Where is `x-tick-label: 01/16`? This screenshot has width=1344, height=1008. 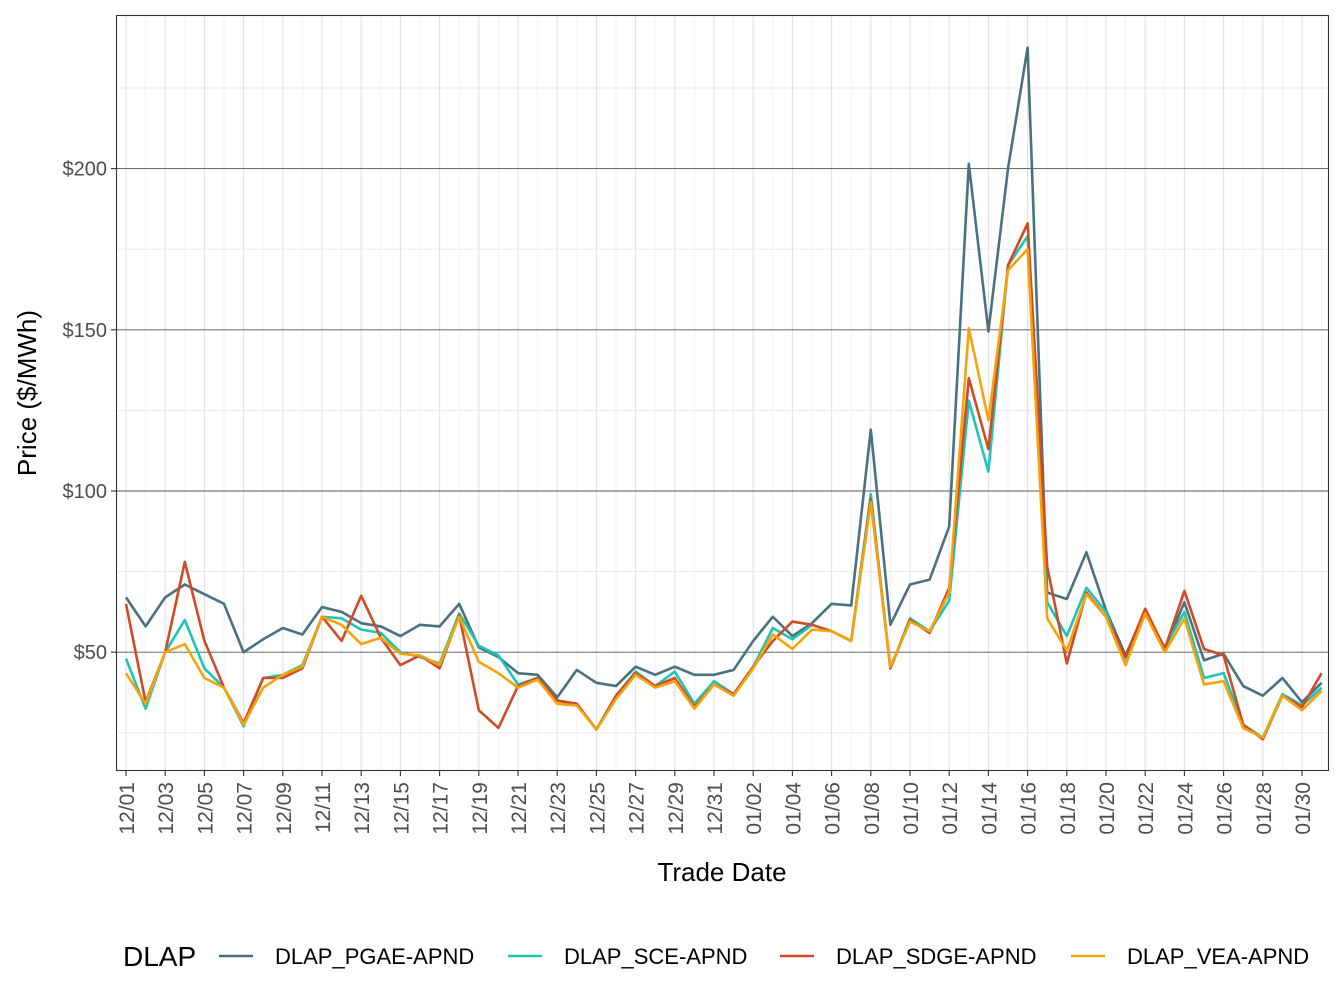
x-tick-label: 01/16 is located at coordinates (1029, 808).